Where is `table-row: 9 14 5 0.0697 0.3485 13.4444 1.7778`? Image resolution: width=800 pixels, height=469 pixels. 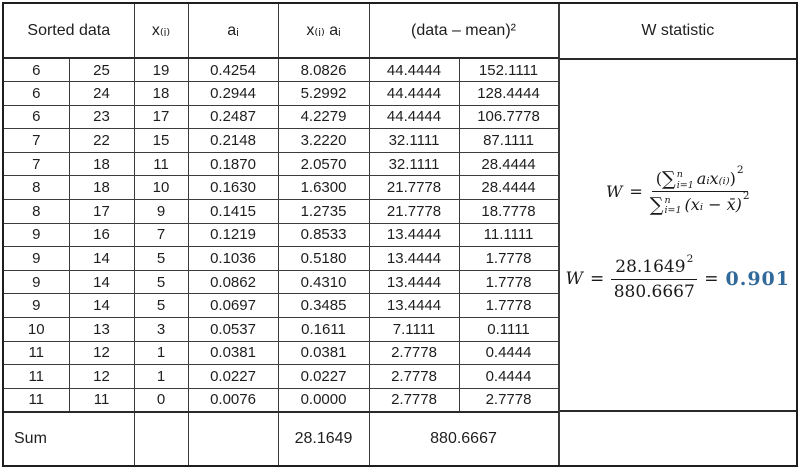 table-row: 9 14 5 0.0697 0.3485 13.4444 1.7778 is located at coordinates (281, 306).